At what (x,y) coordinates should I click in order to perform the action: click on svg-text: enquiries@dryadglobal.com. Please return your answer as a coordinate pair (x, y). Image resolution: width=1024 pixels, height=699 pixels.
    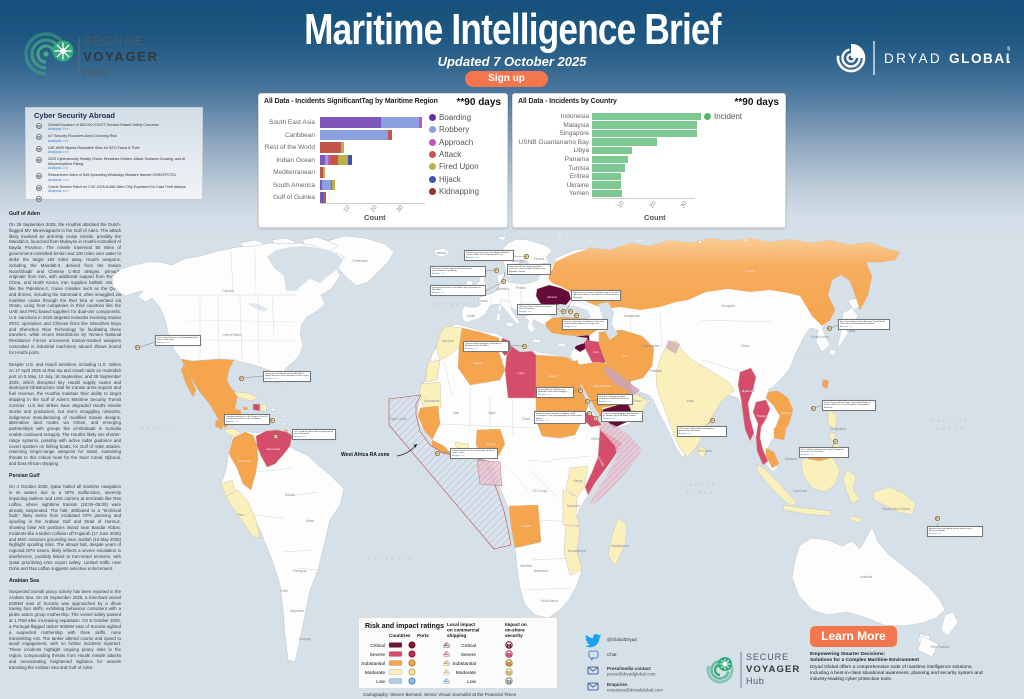
    Looking at the image, I should click on (635, 690).